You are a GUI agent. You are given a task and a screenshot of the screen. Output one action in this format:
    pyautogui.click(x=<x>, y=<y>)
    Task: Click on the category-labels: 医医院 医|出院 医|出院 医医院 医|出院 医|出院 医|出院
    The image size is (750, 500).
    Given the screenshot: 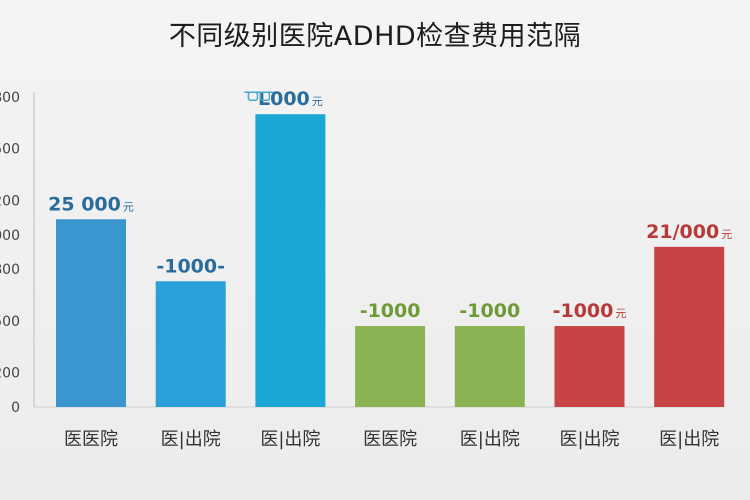 What is the action you would take?
    pyautogui.click(x=391, y=439)
    